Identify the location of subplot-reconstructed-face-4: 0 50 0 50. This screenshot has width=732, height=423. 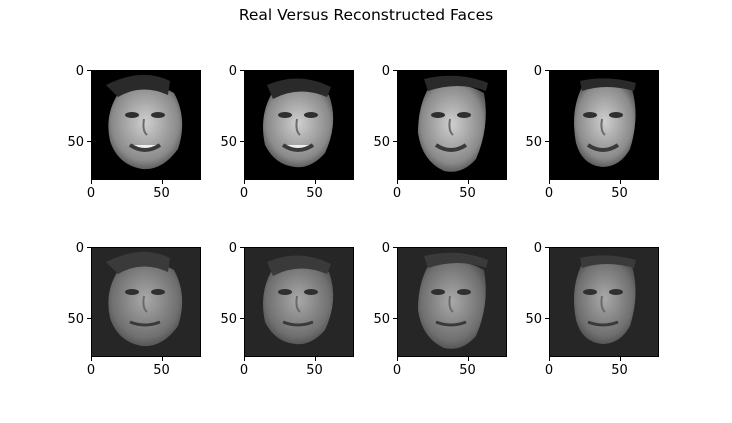
(592, 310).